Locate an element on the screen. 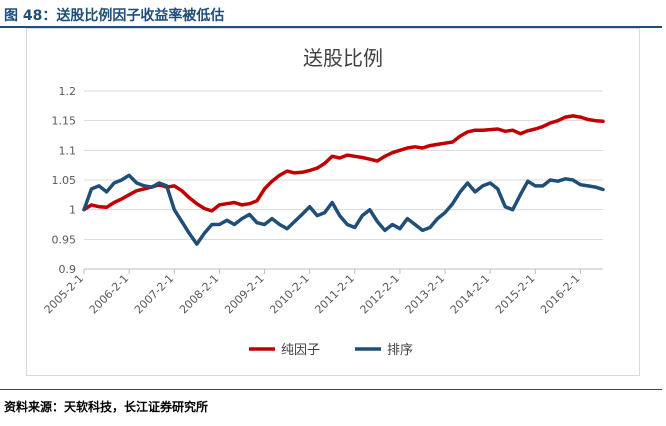  source-note: 资料来源：天软科技，长江证券研究所 is located at coordinates (106, 407).